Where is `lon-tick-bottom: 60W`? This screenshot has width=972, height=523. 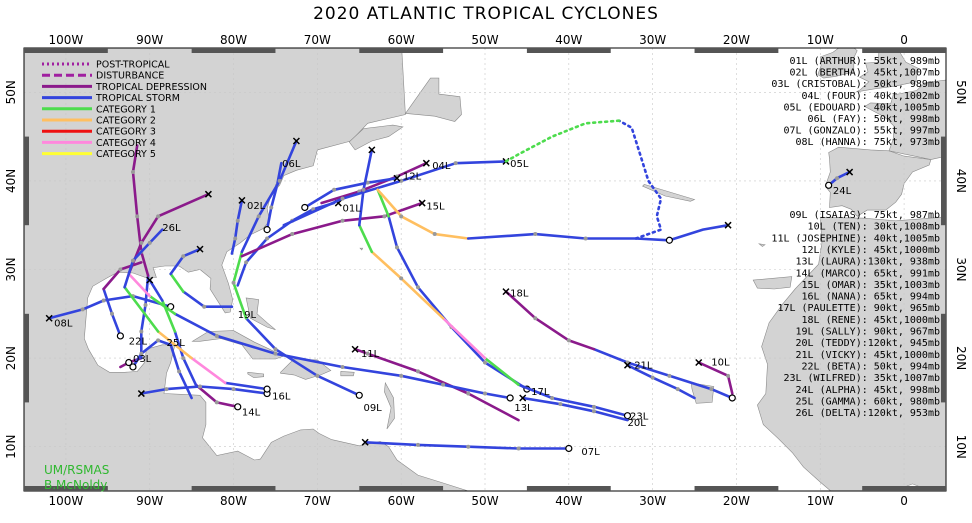
lon-tick-bottom: 60W is located at coordinates (401, 501).